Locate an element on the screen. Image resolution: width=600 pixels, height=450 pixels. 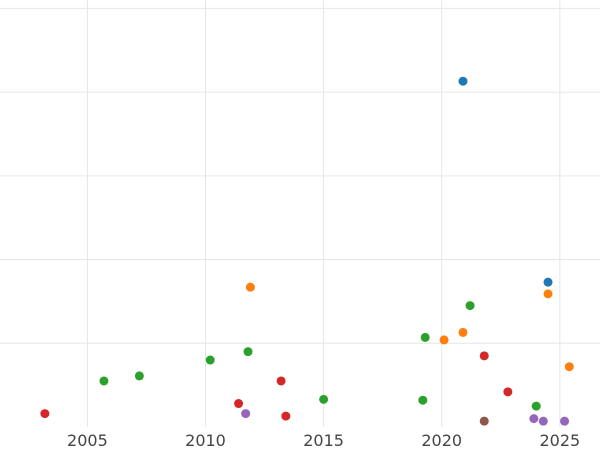
x-tick-label-2020: 2020 is located at coordinates (441, 440).